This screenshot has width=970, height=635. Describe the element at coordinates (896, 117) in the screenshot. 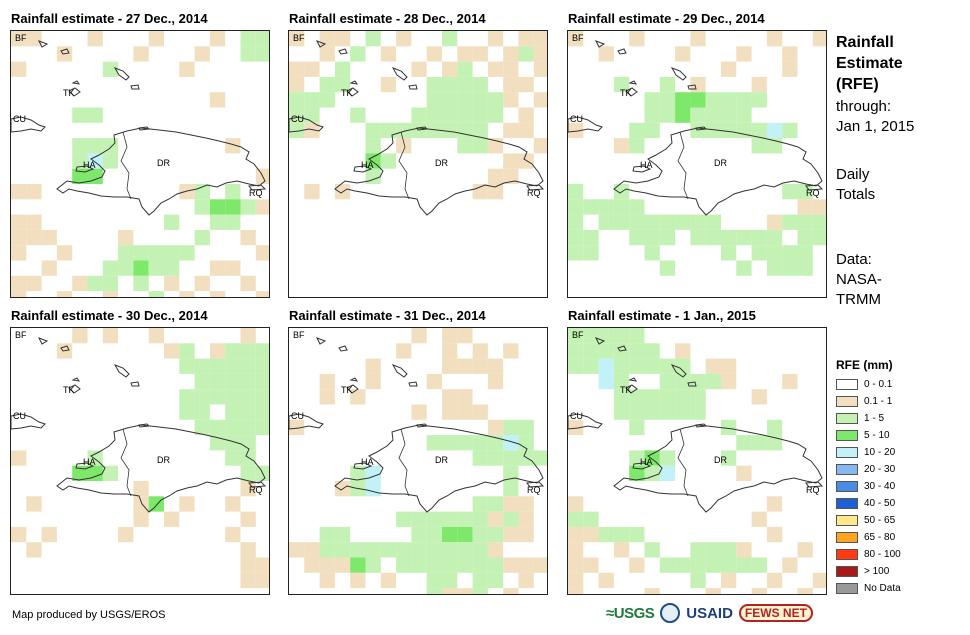

I see `through-date: through: Jan 1, 2015` at that location.